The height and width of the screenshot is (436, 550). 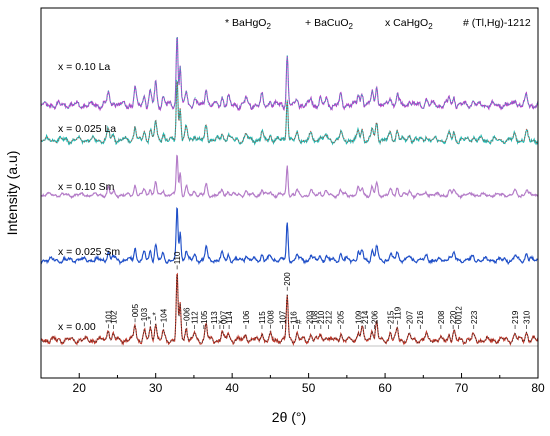 I want to click on peak-label: 216, so click(x=420, y=317).